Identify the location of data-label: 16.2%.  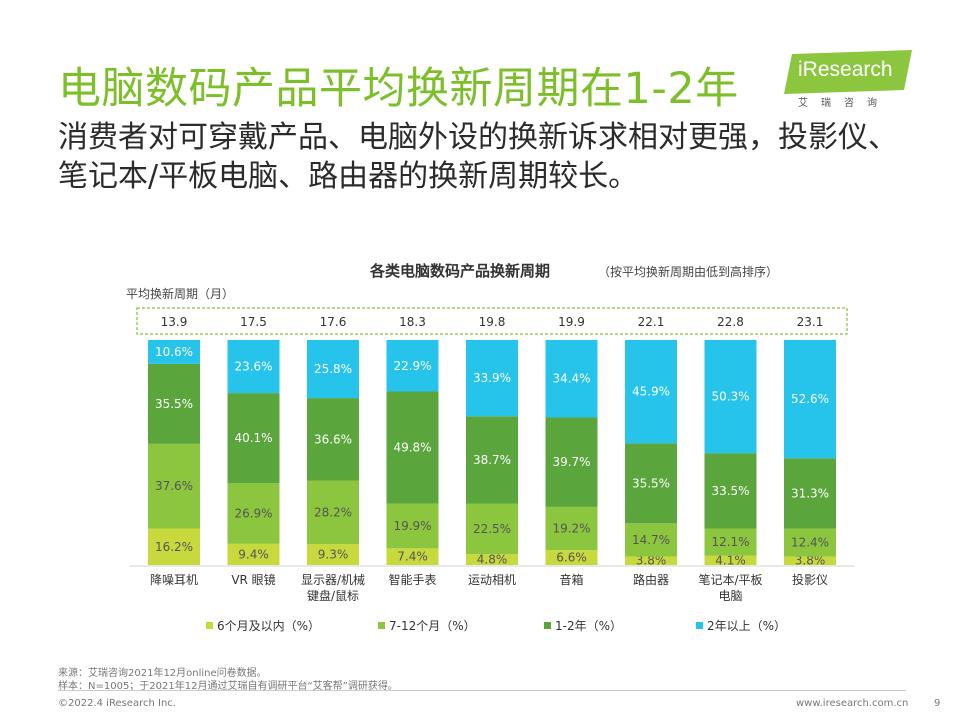
(174, 547).